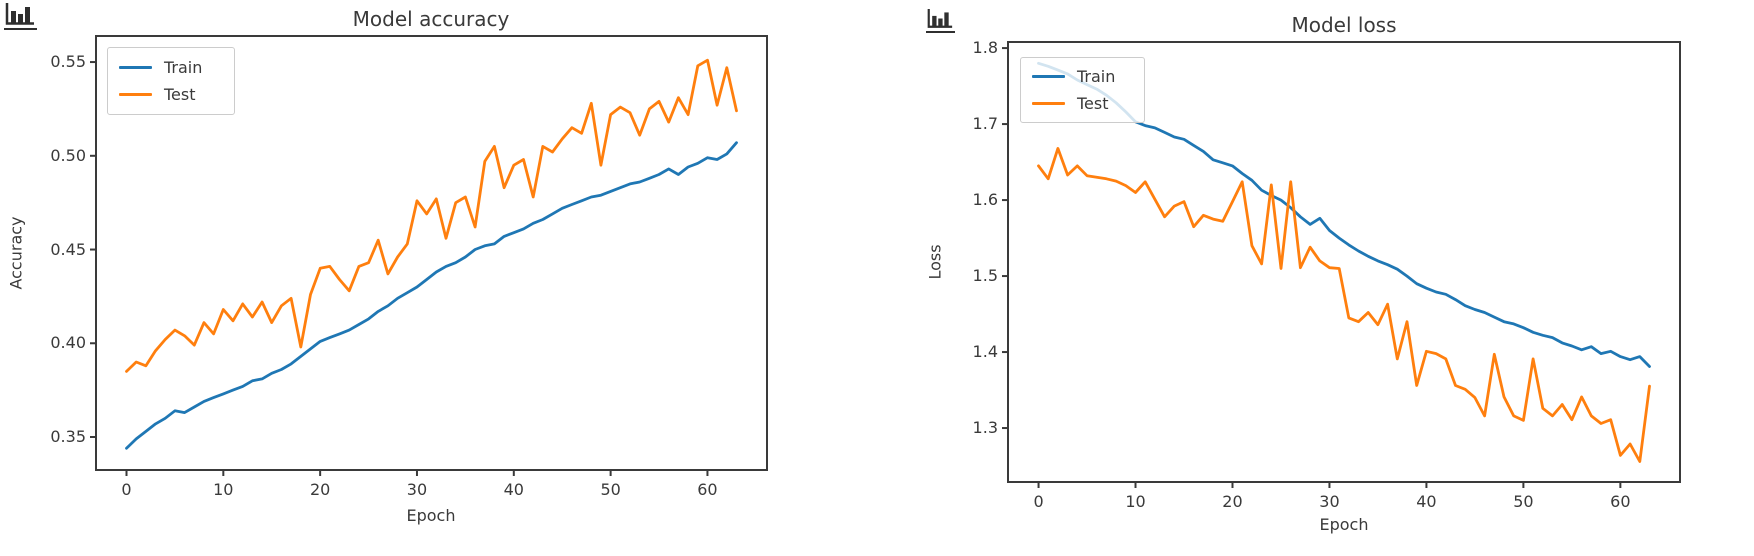 This screenshot has height=556, width=1754. What do you see at coordinates (985, 276) in the screenshot?
I see `y-tick-label: 1.5` at bounding box center [985, 276].